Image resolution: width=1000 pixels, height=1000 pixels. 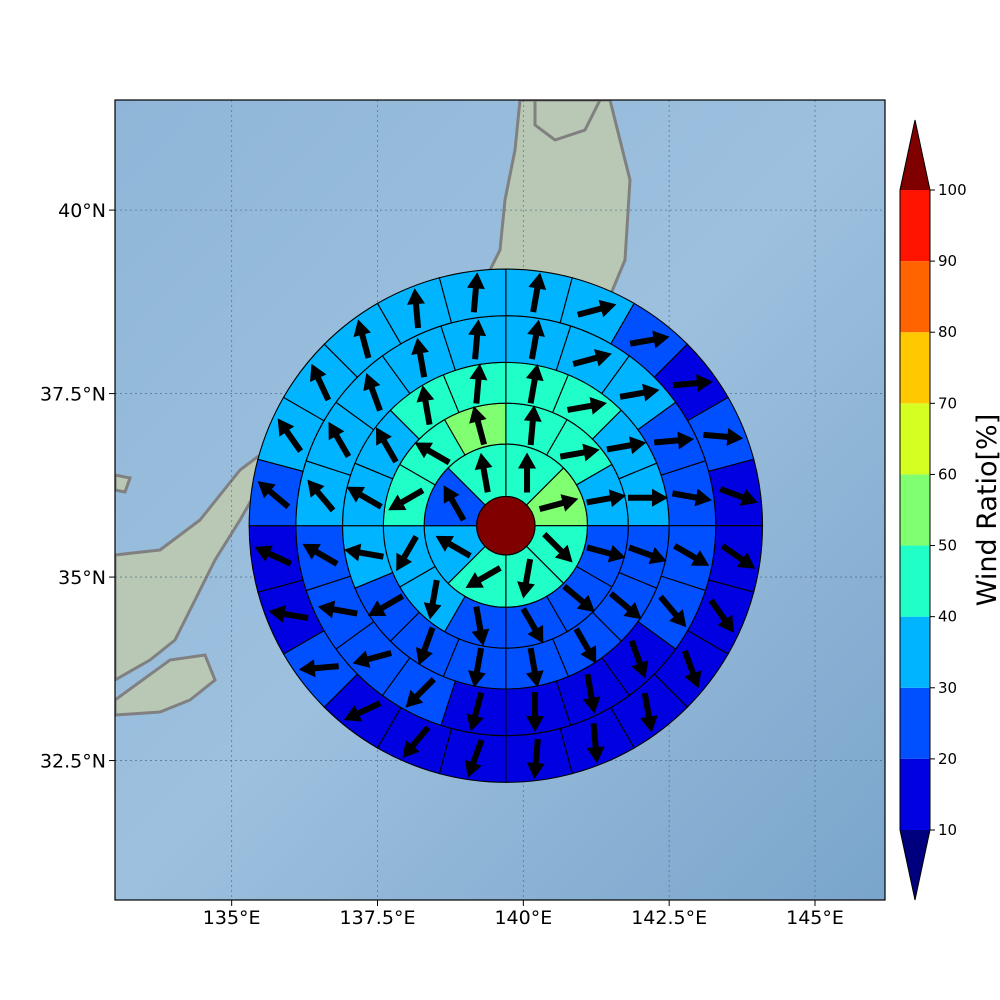 What do you see at coordinates (815, 918) in the screenshot?
I see `lon-tick-label: 145°E` at bounding box center [815, 918].